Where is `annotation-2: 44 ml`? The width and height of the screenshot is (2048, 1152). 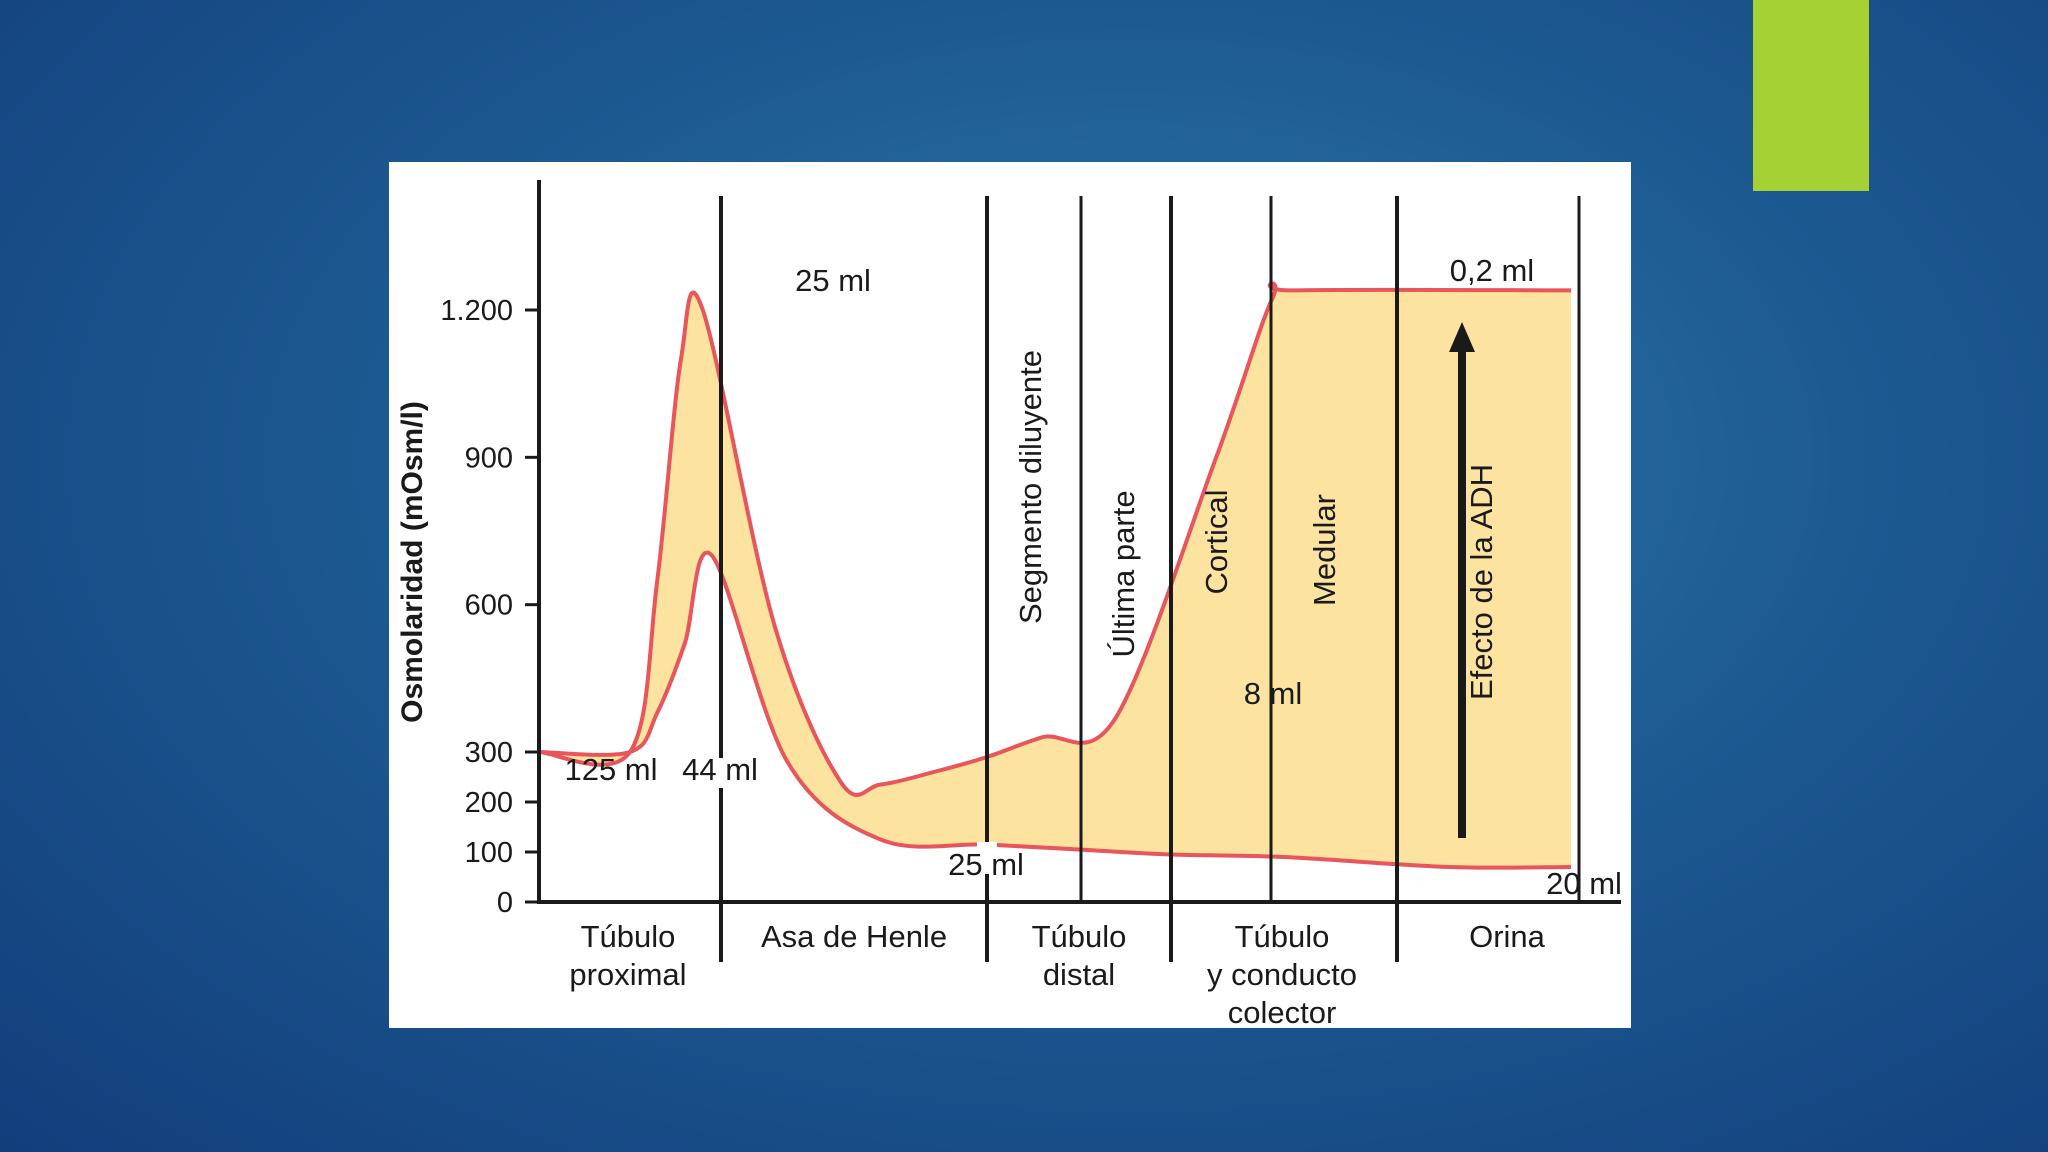
annotation-2: 44 ml is located at coordinates (720, 769).